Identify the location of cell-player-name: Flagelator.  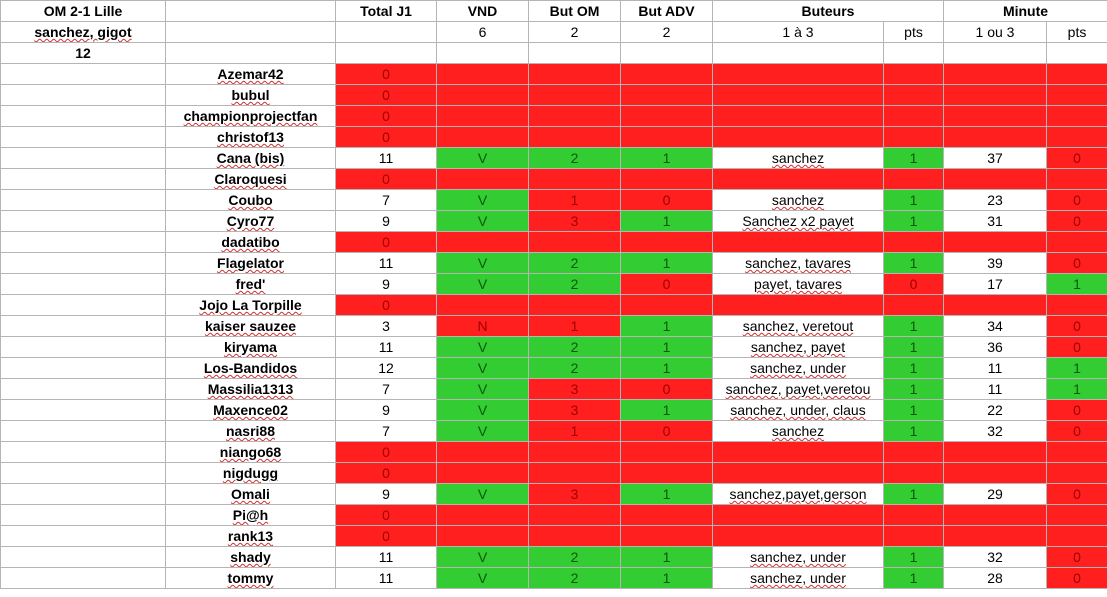
(250, 263).